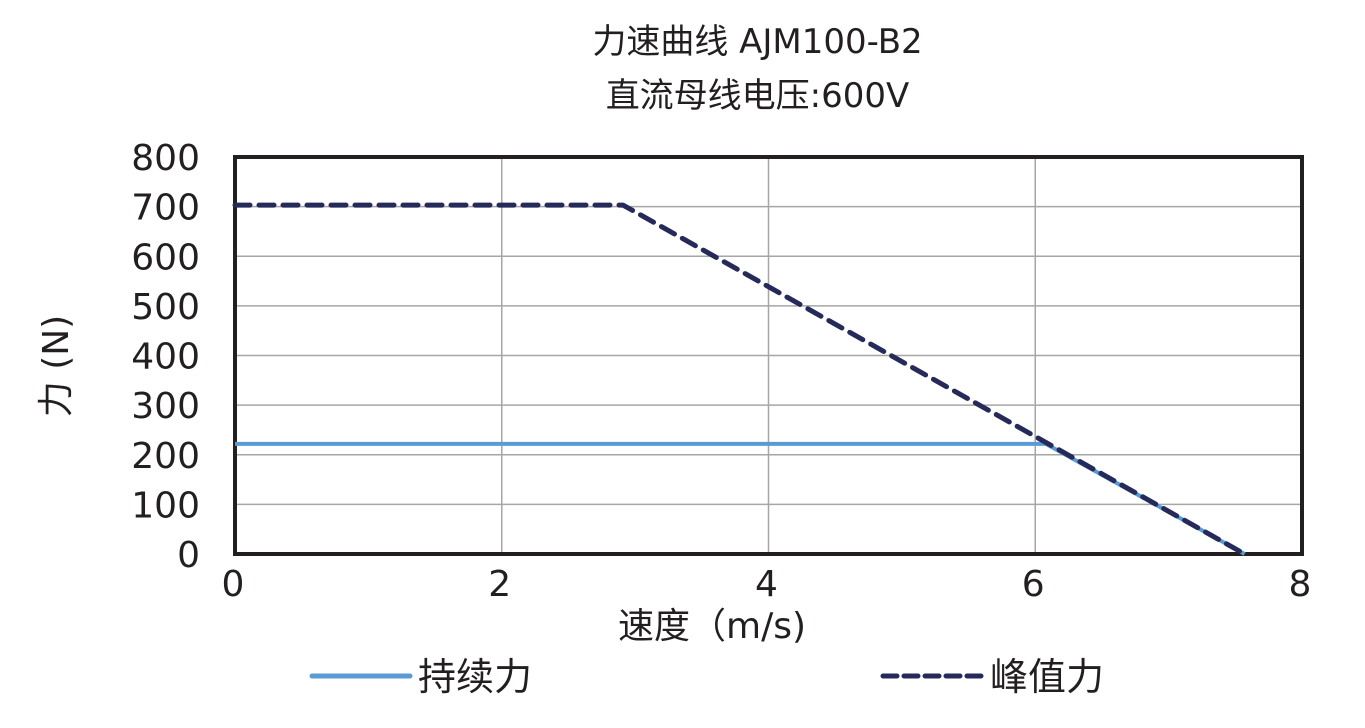 The image size is (1365, 728). Describe the element at coordinates (712, 626) in the screenshot. I see `x-axis-label: 速度（m/s)` at that location.